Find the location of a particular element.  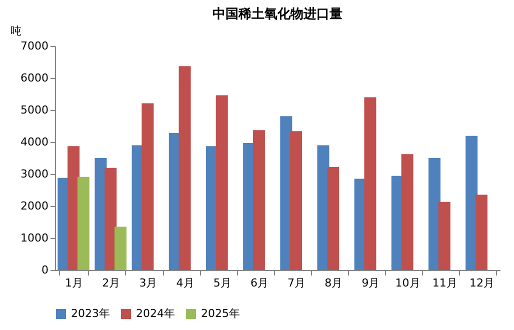

x-tick-label: 2月 is located at coordinates (111, 283).